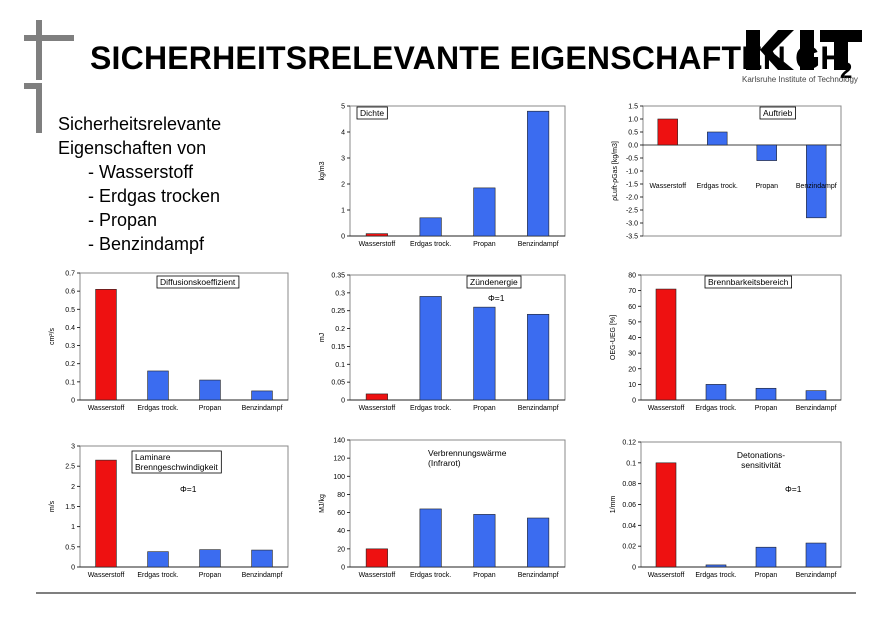 This screenshot has height=629, width=890. I want to click on chart-title: Diffusionskoeffizient, so click(198, 282).